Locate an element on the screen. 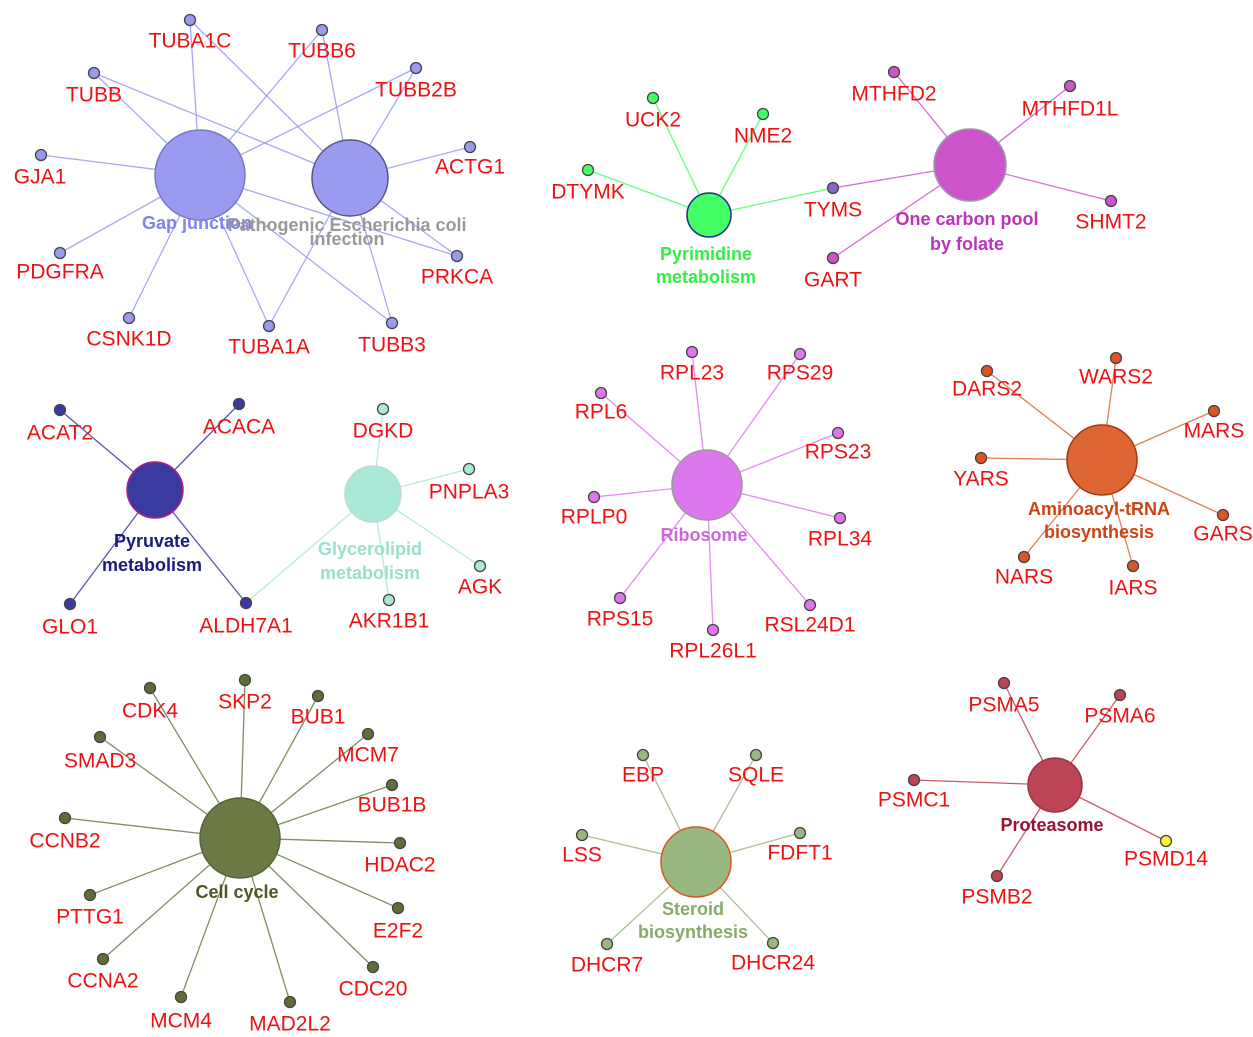  gene-label: PTTG1 is located at coordinates (90, 917).